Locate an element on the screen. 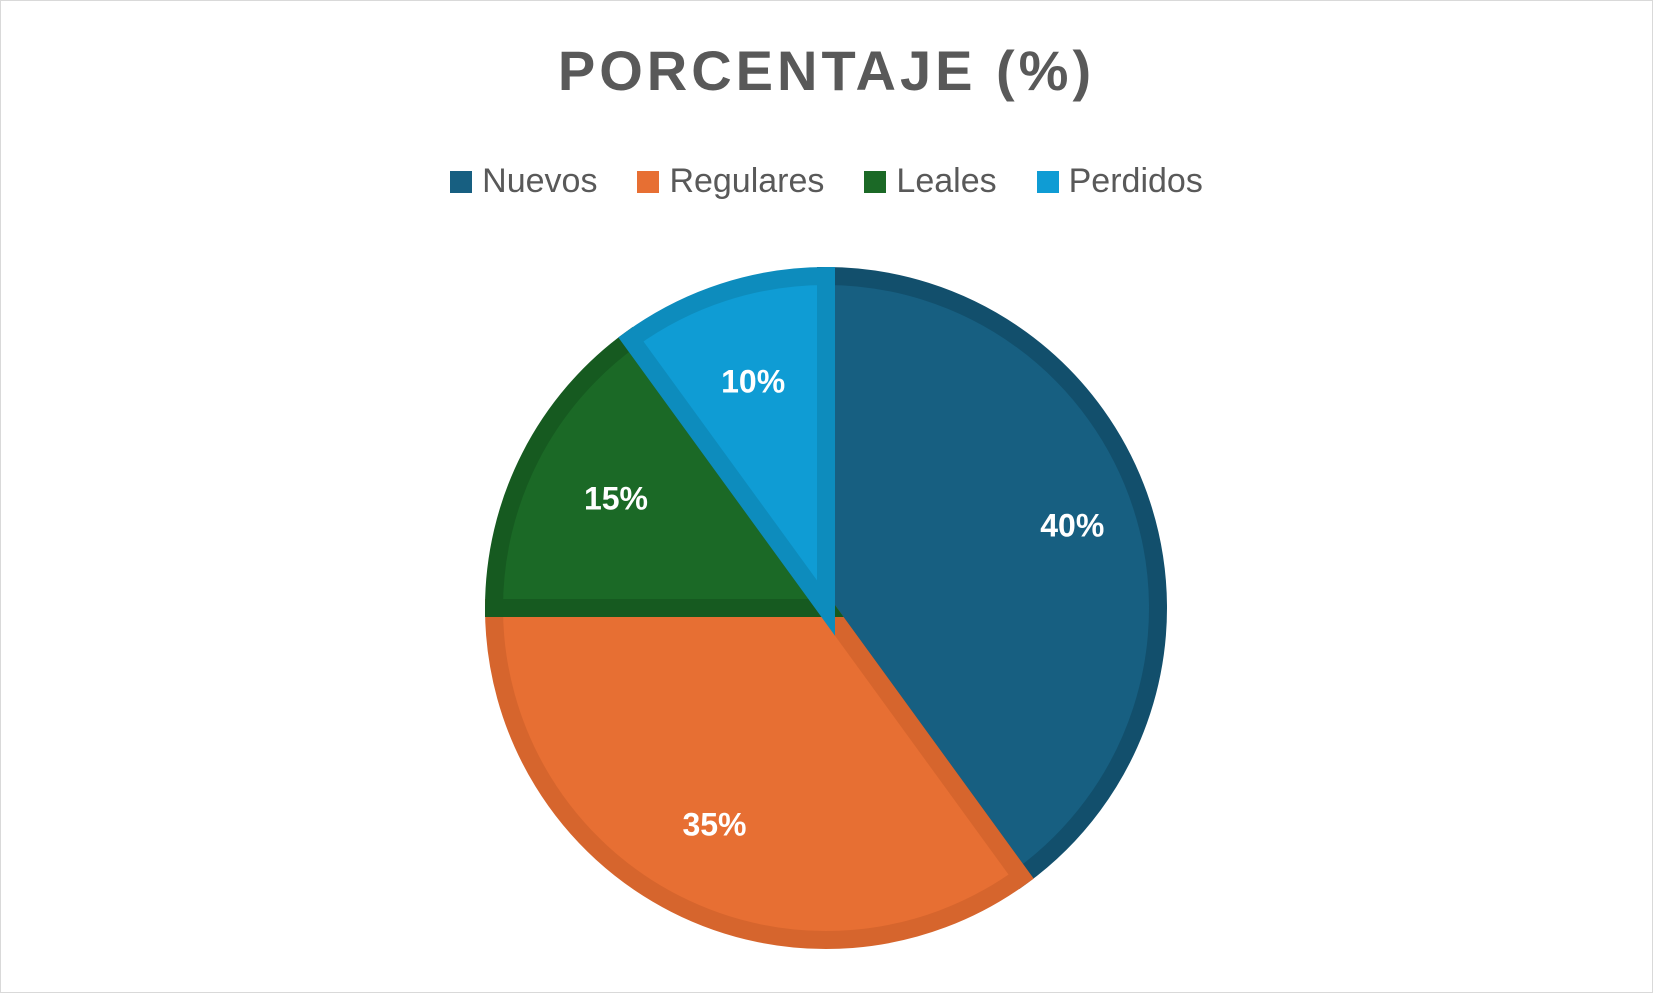 Image resolution: width=1653 pixels, height=993 pixels. data-label-nuevos: 40% is located at coordinates (1072, 525).